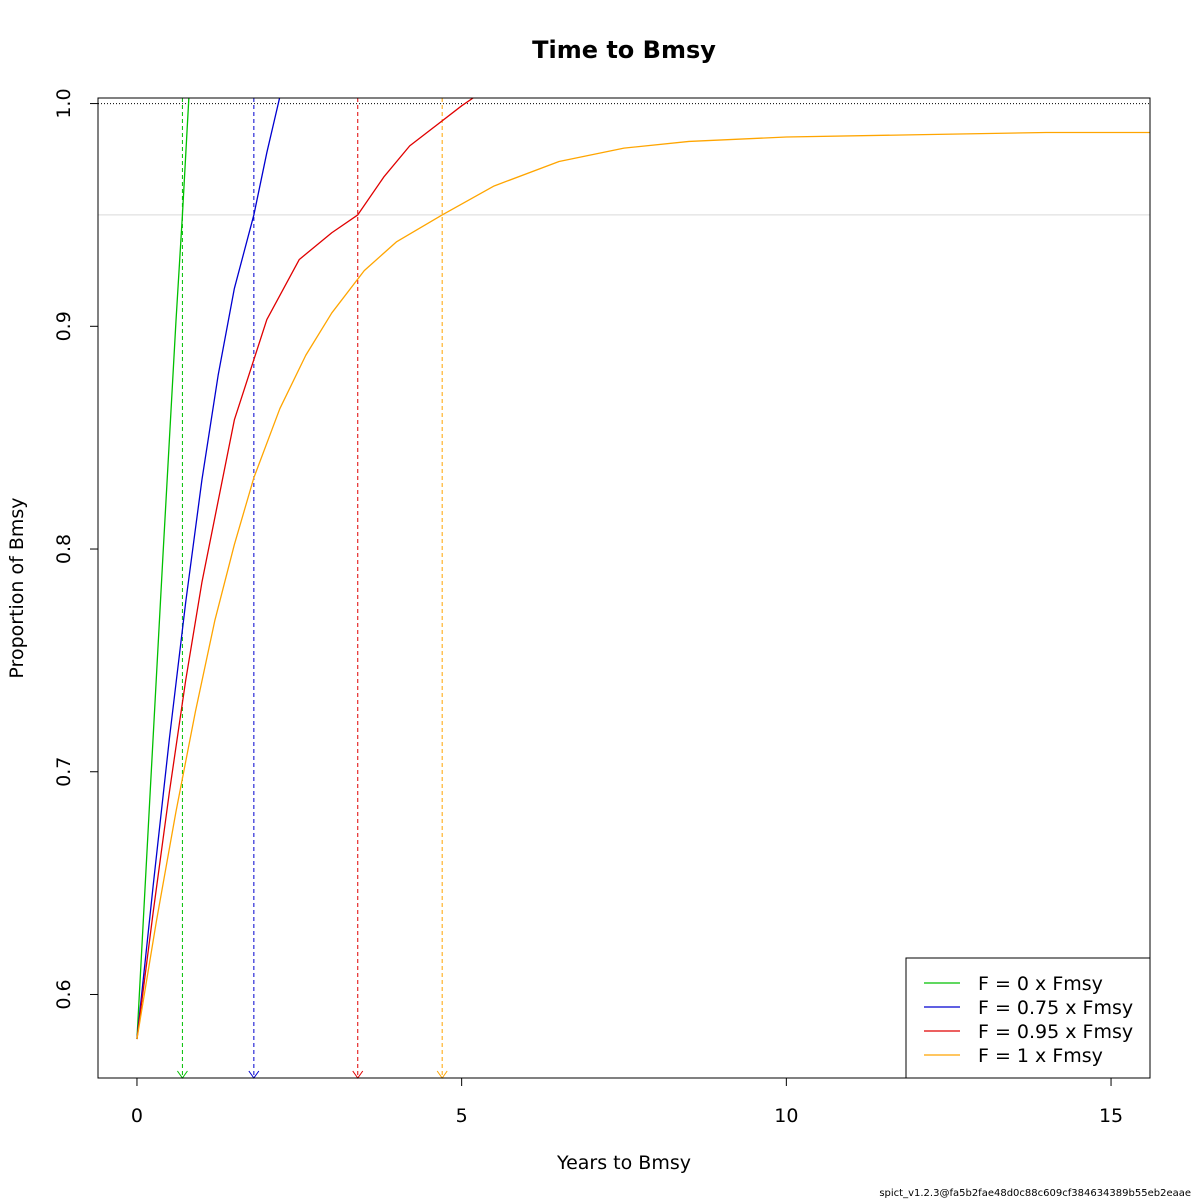 The image size is (1200, 1200). I want to click on x-tick-label: 0, so click(137, 1116).